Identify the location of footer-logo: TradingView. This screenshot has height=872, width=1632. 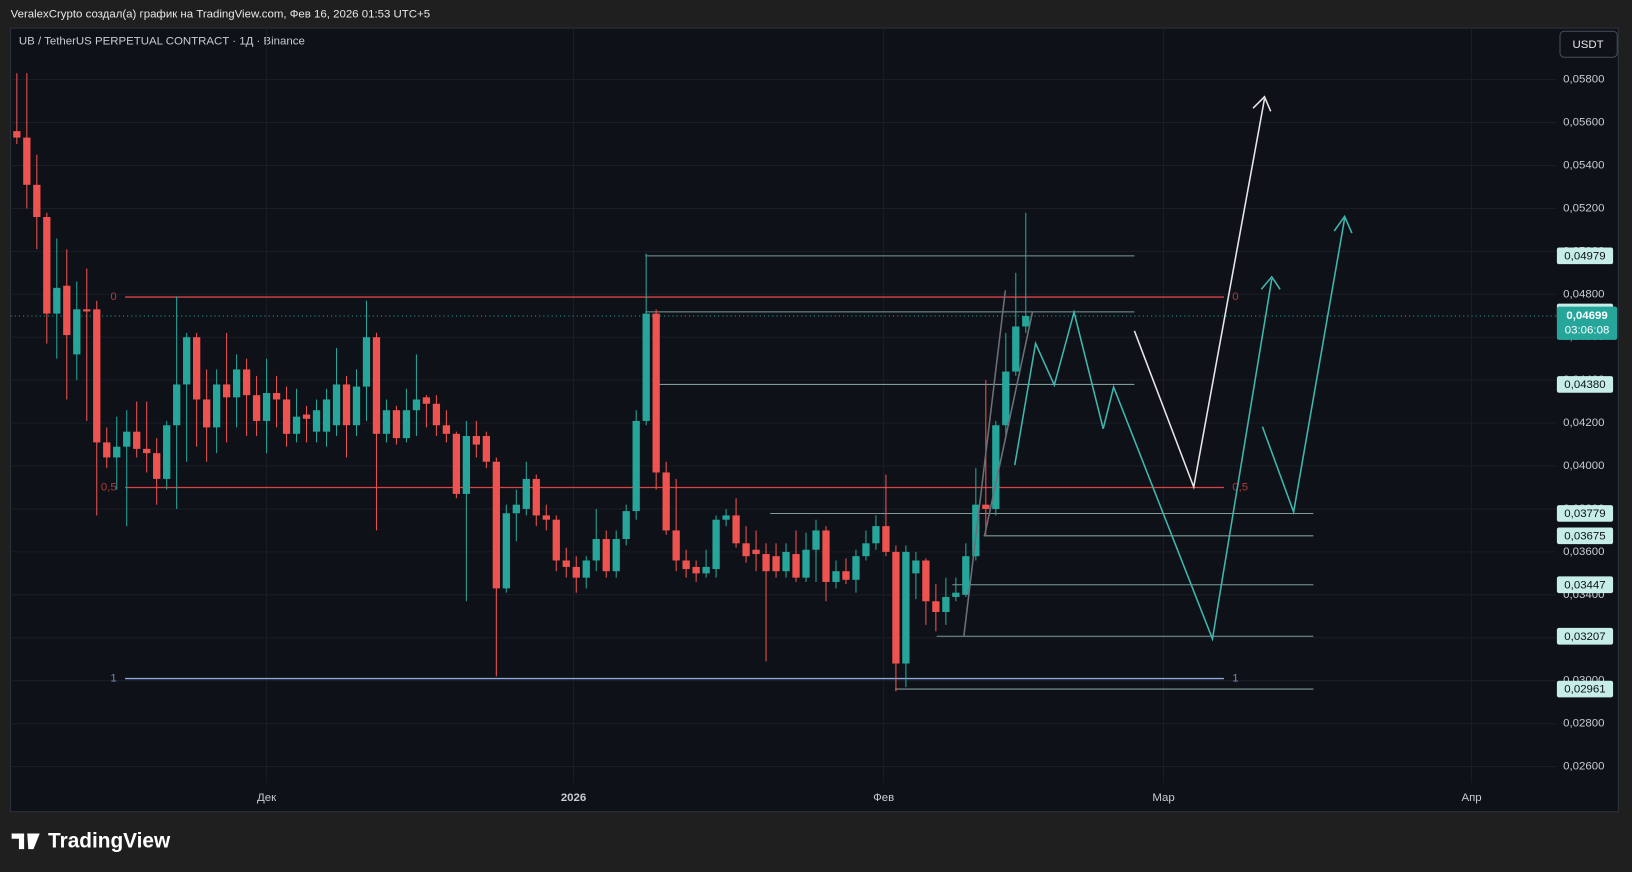
(91, 840).